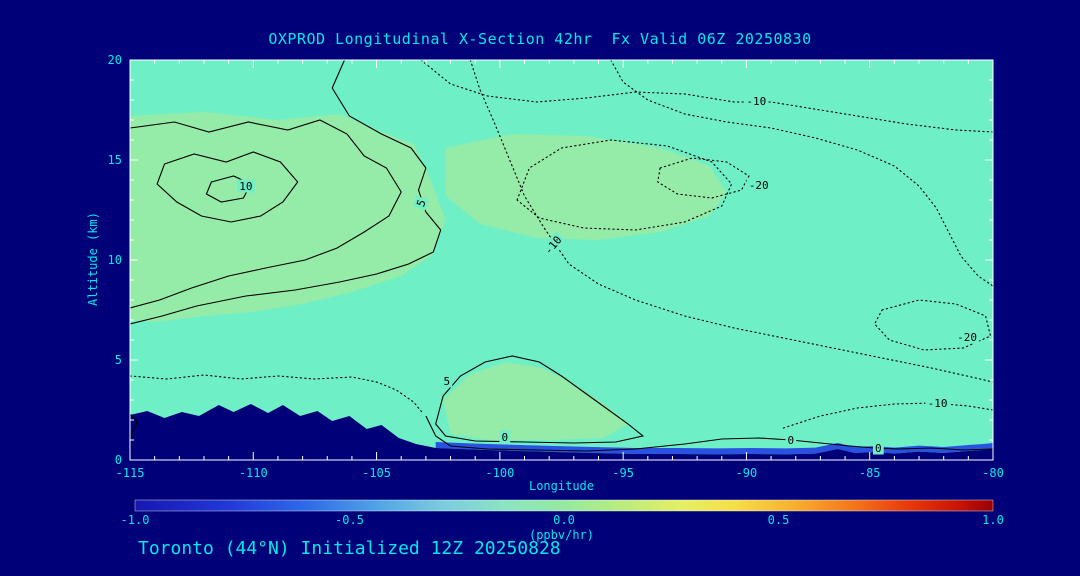 Image resolution: width=1080 pixels, height=576 pixels. What do you see at coordinates (499, 473) in the screenshot?
I see `x-tick-label: -100` at bounding box center [499, 473].